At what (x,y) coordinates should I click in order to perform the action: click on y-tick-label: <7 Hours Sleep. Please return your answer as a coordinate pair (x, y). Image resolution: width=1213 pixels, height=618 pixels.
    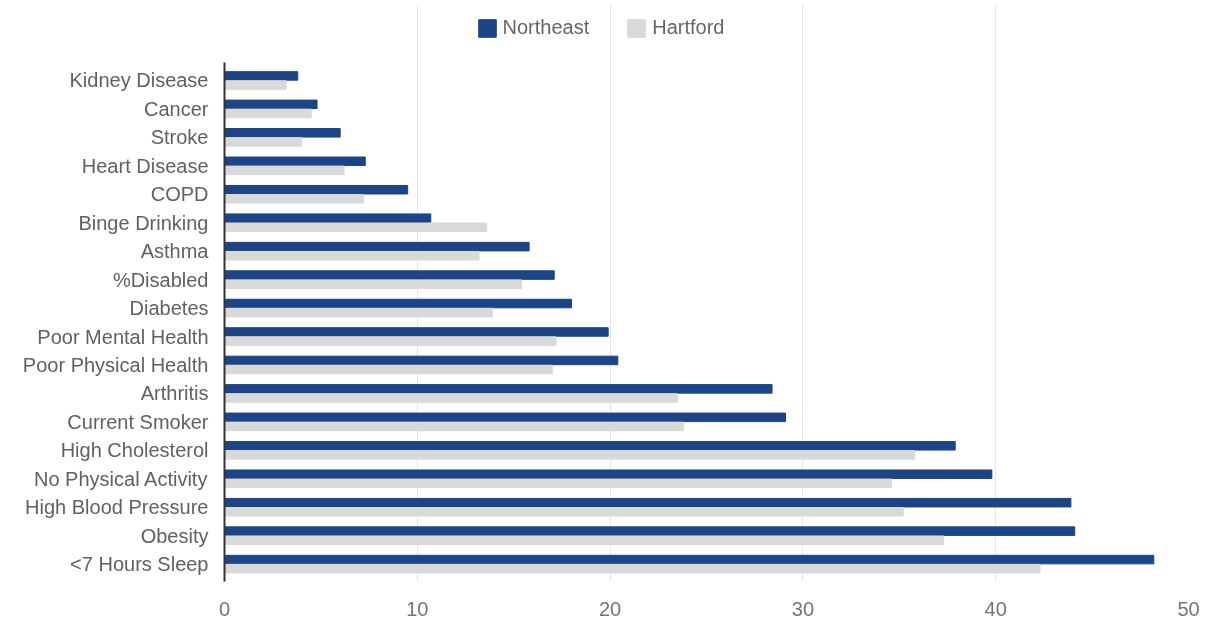
    Looking at the image, I should click on (139, 564).